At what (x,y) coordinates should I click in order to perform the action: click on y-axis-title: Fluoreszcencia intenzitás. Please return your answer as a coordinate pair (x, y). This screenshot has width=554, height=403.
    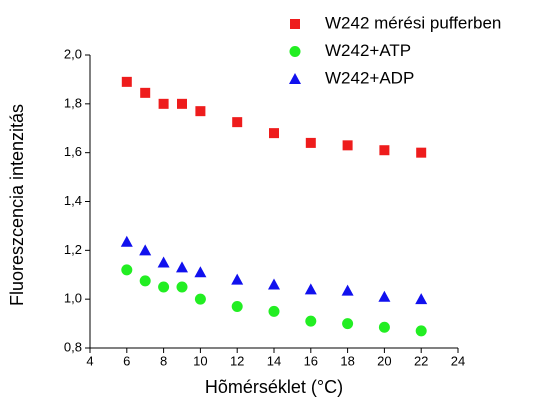
    Looking at the image, I should click on (17, 205).